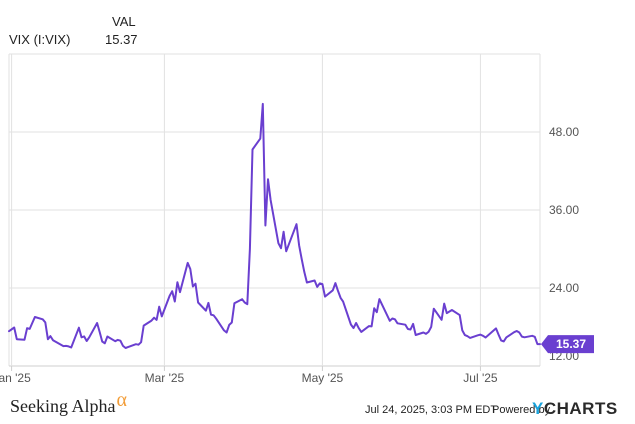 The image size is (635, 424). Describe the element at coordinates (121, 400) in the screenshot. I see `alpha-icon: α` at that location.